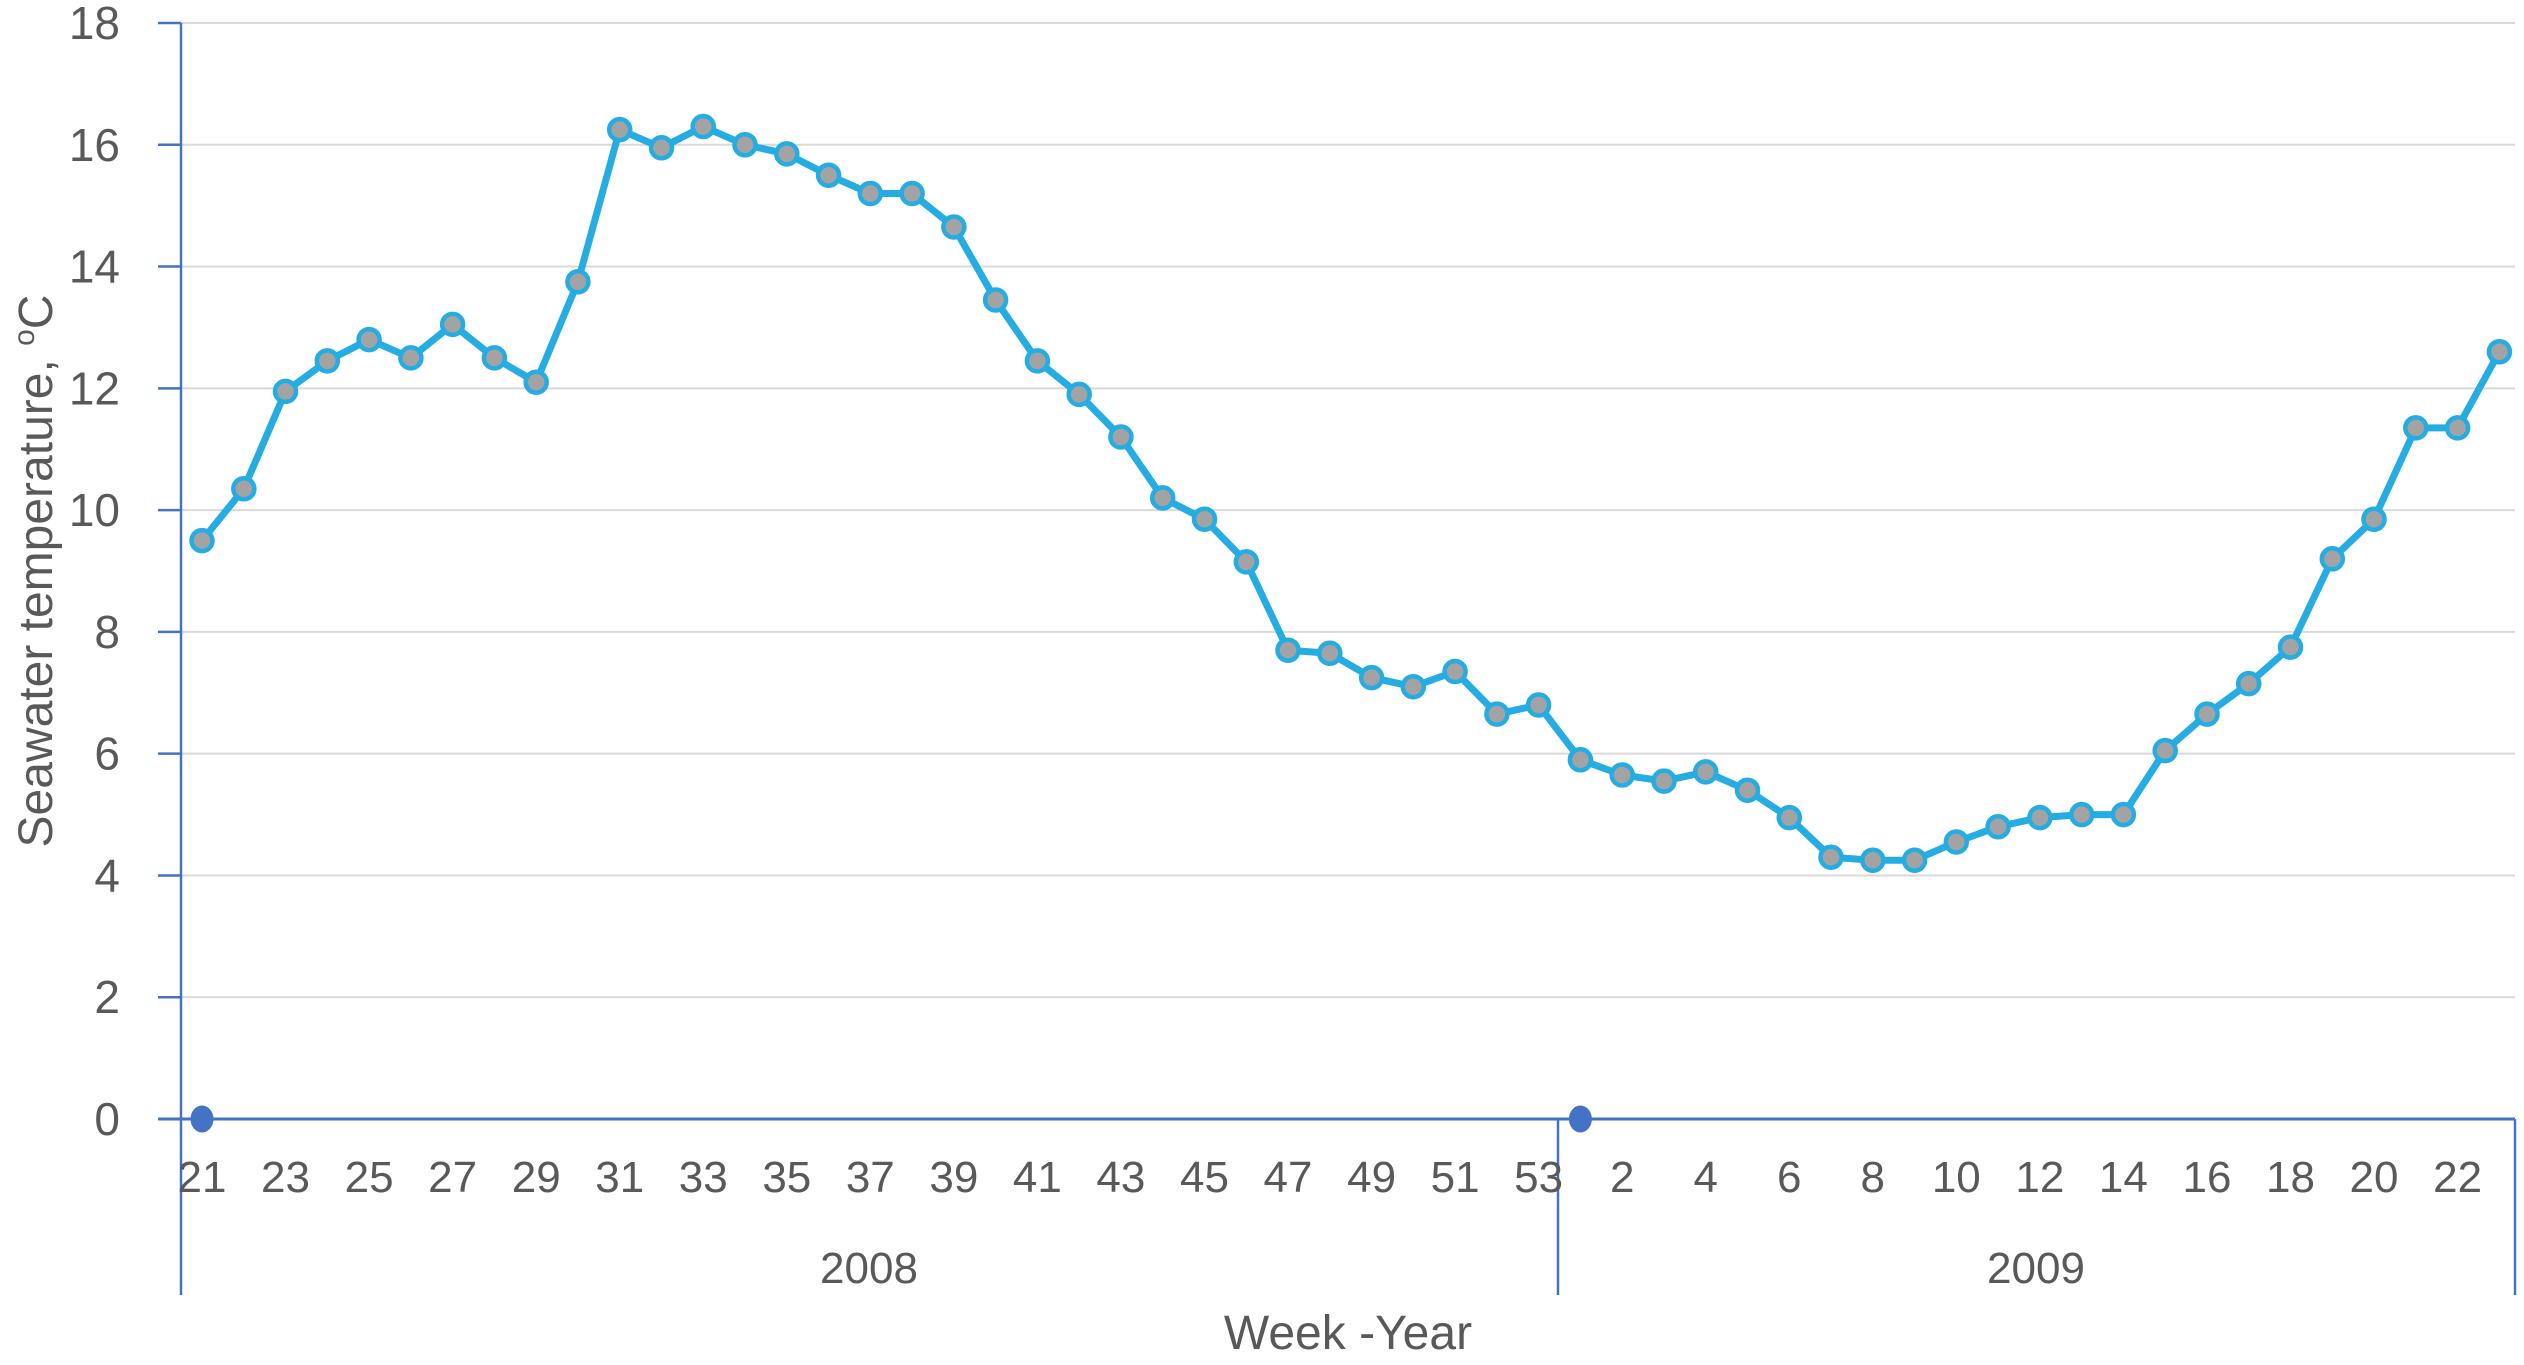  I want to click on x-tick-label: 8, so click(1873, 1177).